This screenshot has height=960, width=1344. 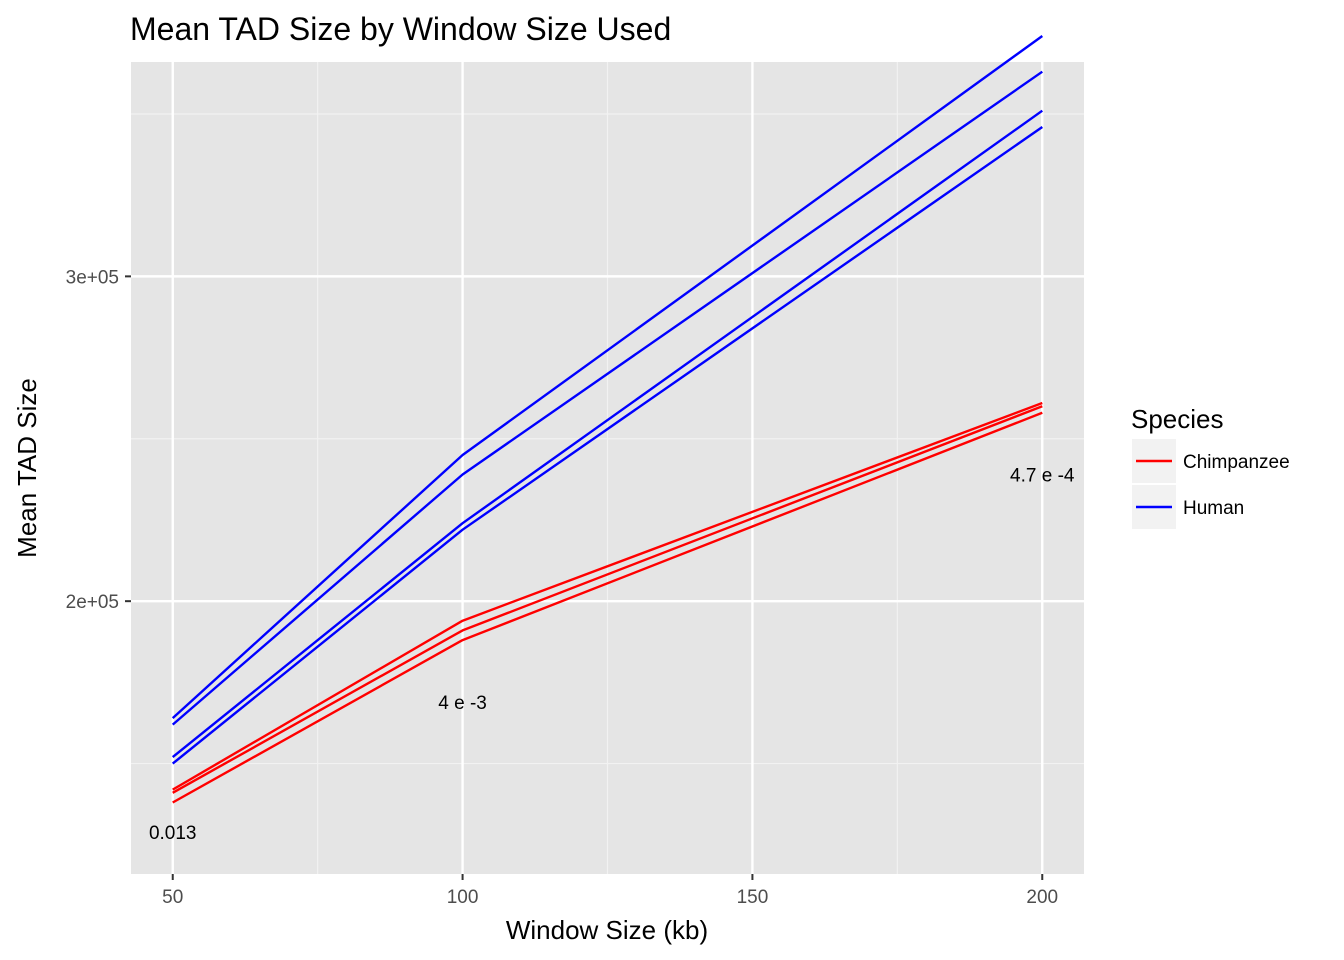 What do you see at coordinates (1177, 419) in the screenshot?
I see `legend-title: Species` at bounding box center [1177, 419].